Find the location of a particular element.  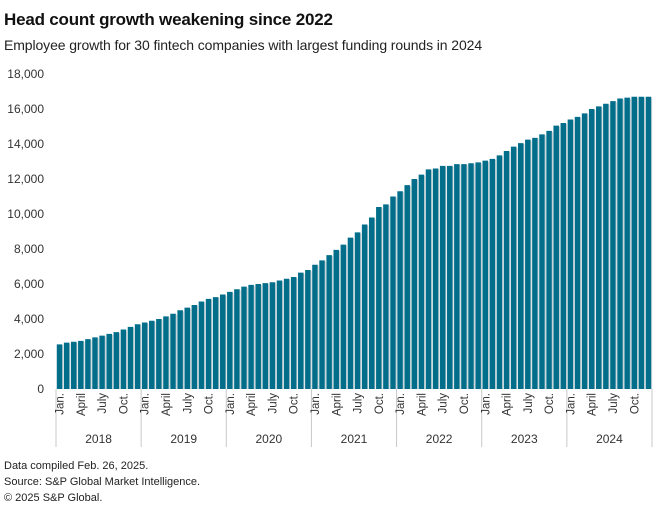

y-tick-label: 0 is located at coordinates (40, 389).